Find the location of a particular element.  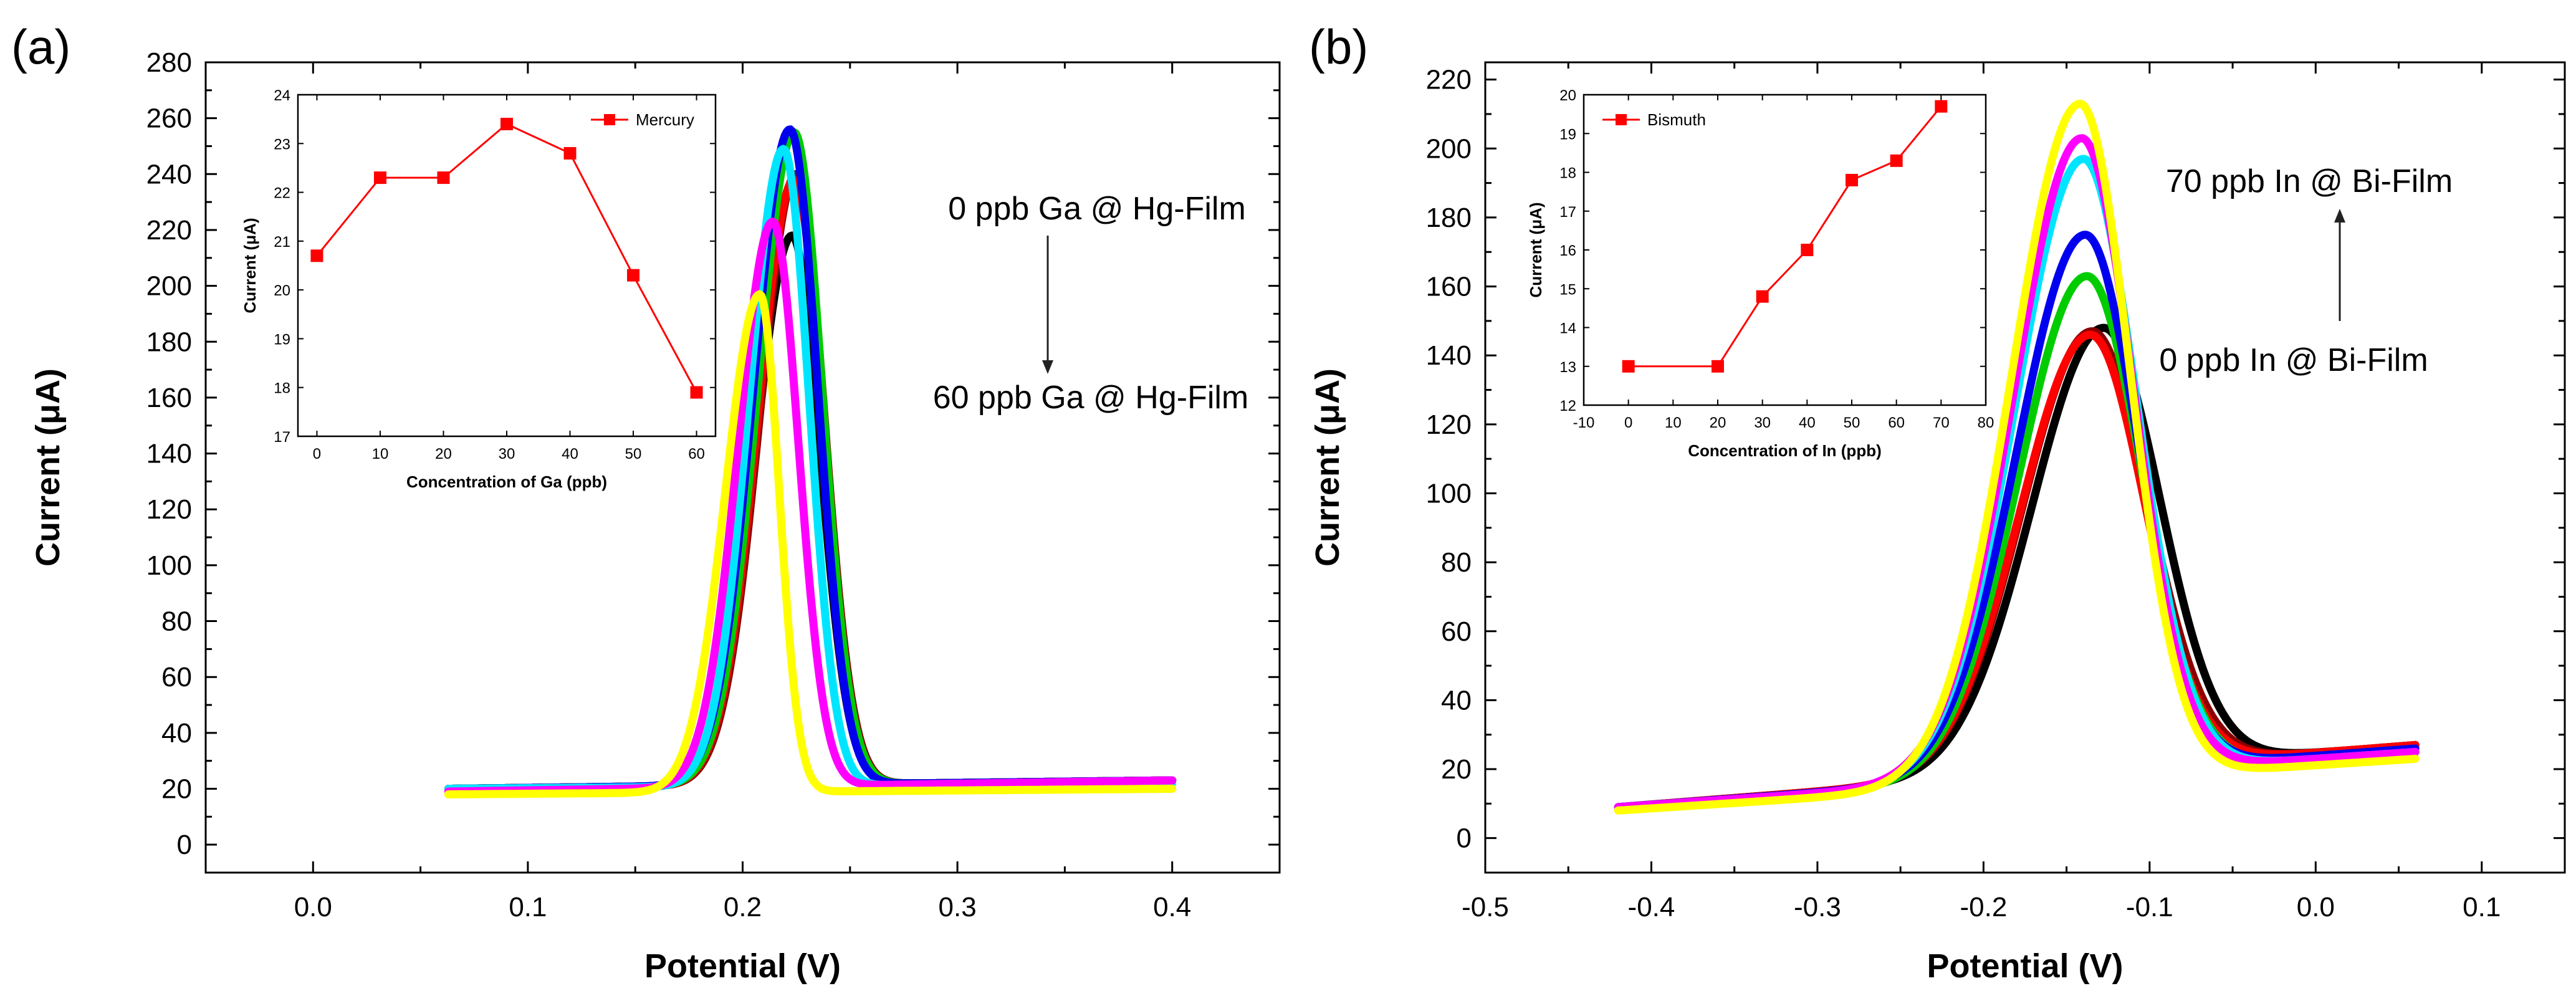

inset-x-tick-label: 80 is located at coordinates (1986, 422).